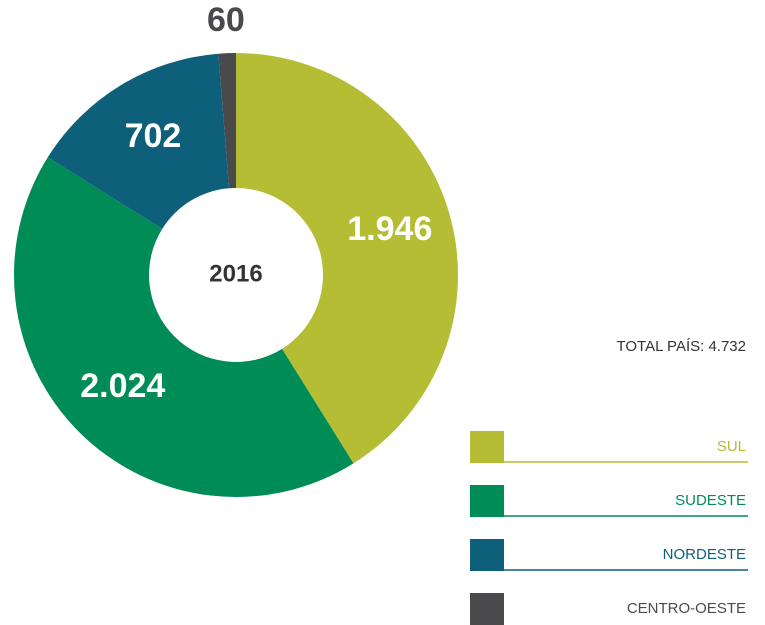 The width and height of the screenshot is (765, 625). I want to click on value-label: 1.946, so click(389, 229).